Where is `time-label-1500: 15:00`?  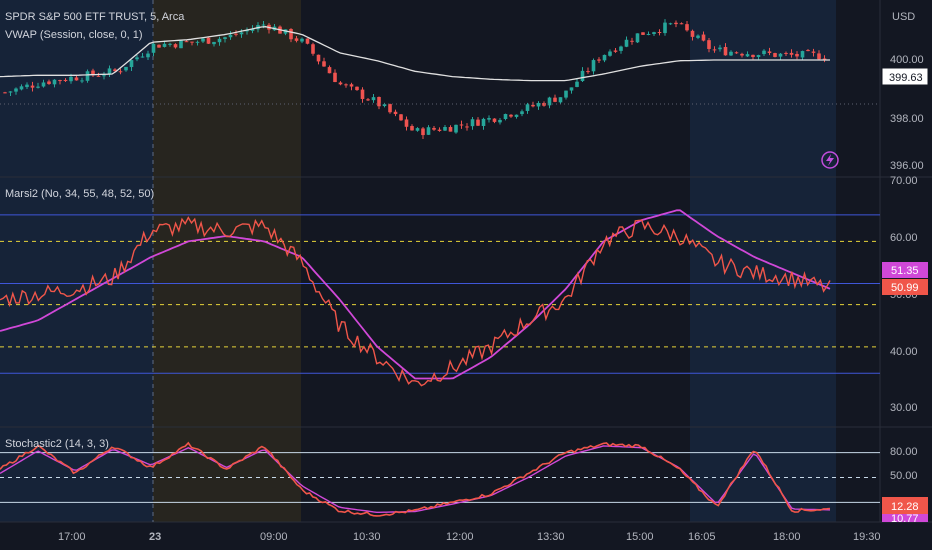 time-label-1500: 15:00 is located at coordinates (640, 537).